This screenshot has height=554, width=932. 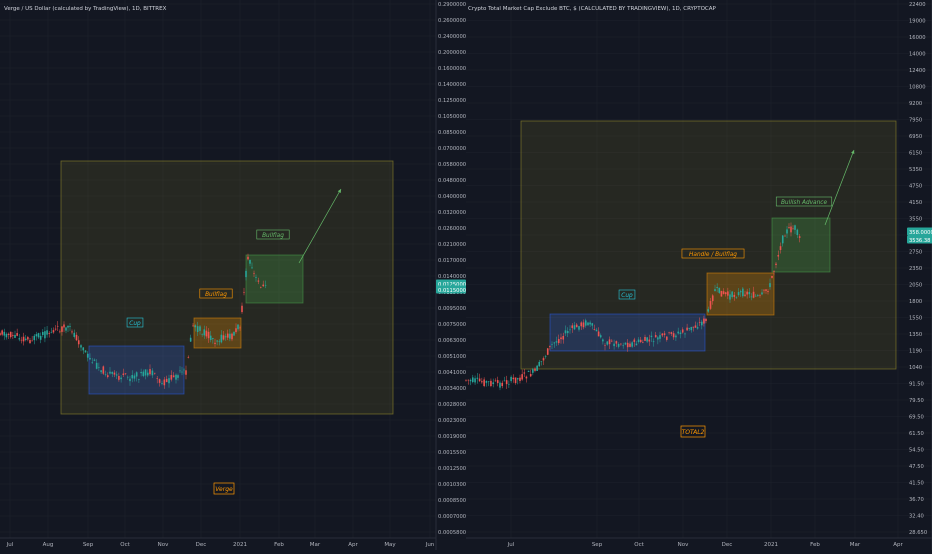 What do you see at coordinates (452, 357) in the screenshot?
I see `price-tick-label: 0.0051000` at bounding box center [452, 357].